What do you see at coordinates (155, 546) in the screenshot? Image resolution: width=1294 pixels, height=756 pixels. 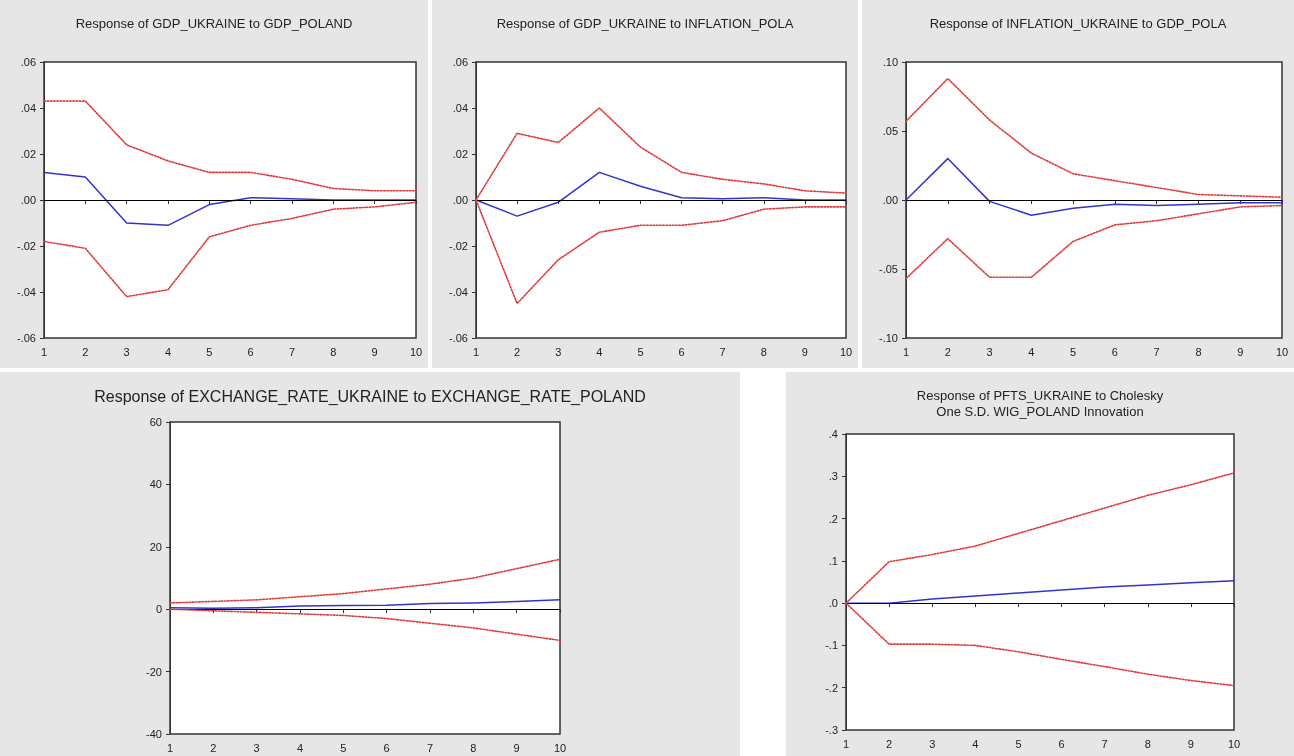 I see `y-tick-label: 20` at bounding box center [155, 546].